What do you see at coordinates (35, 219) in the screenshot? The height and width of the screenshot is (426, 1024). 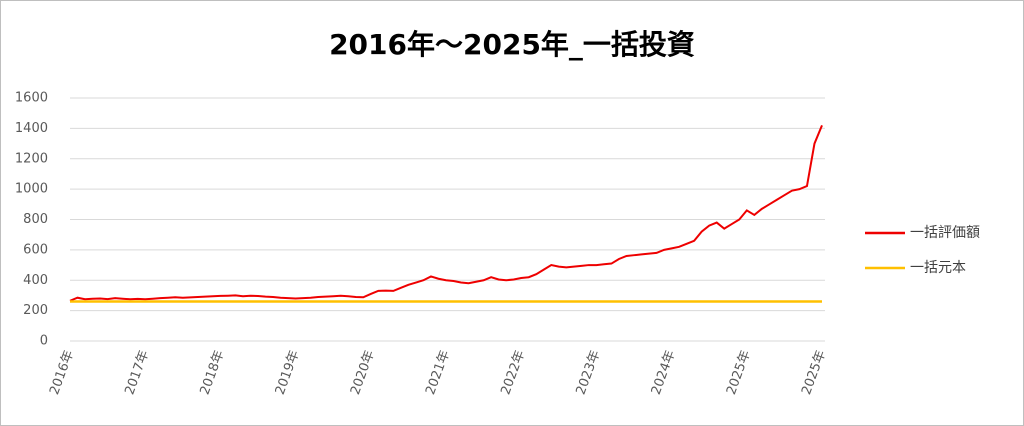 I see `y-tick-label: 800` at bounding box center [35, 219].